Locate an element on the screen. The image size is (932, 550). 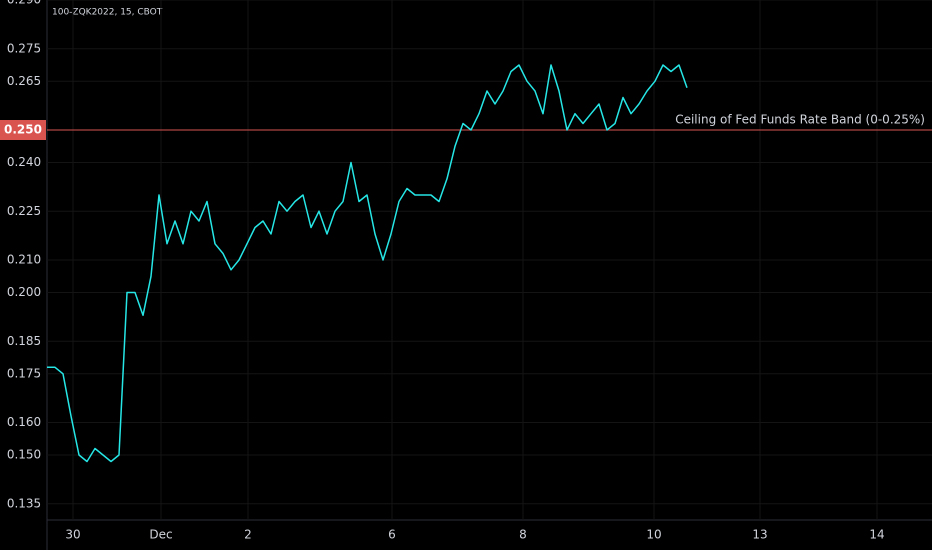
x-tick-label: 30 is located at coordinates (72, 535).